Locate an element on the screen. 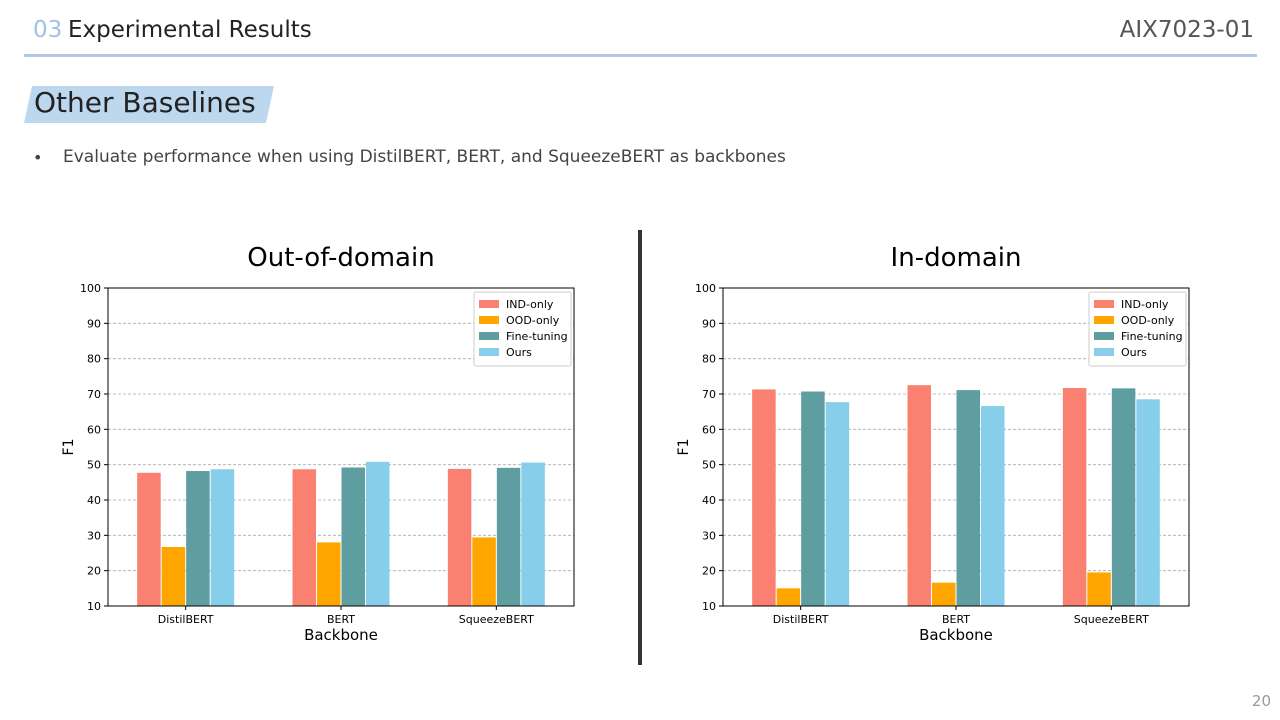 The width and height of the screenshot is (1280, 720). chart0-legend-label: Ours is located at coordinates (519, 352).